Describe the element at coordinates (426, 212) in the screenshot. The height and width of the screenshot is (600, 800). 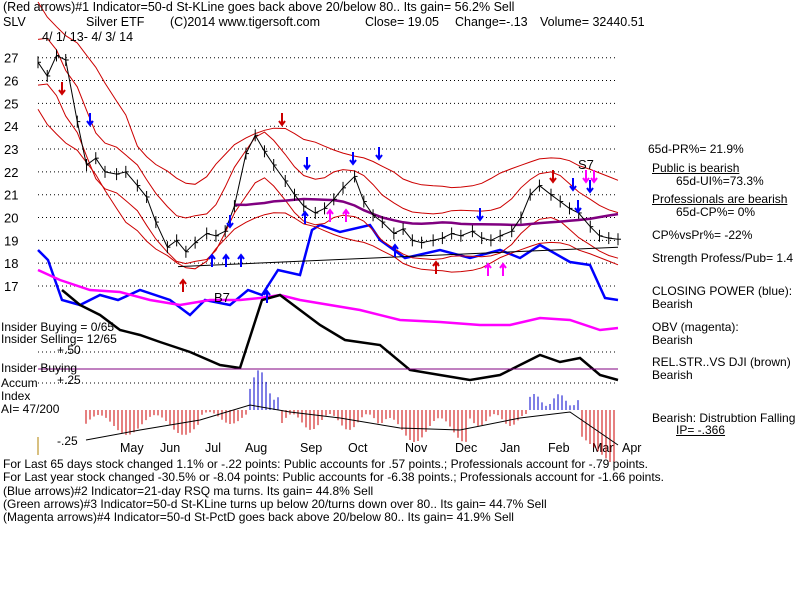
I see `ma50-line` at that location.